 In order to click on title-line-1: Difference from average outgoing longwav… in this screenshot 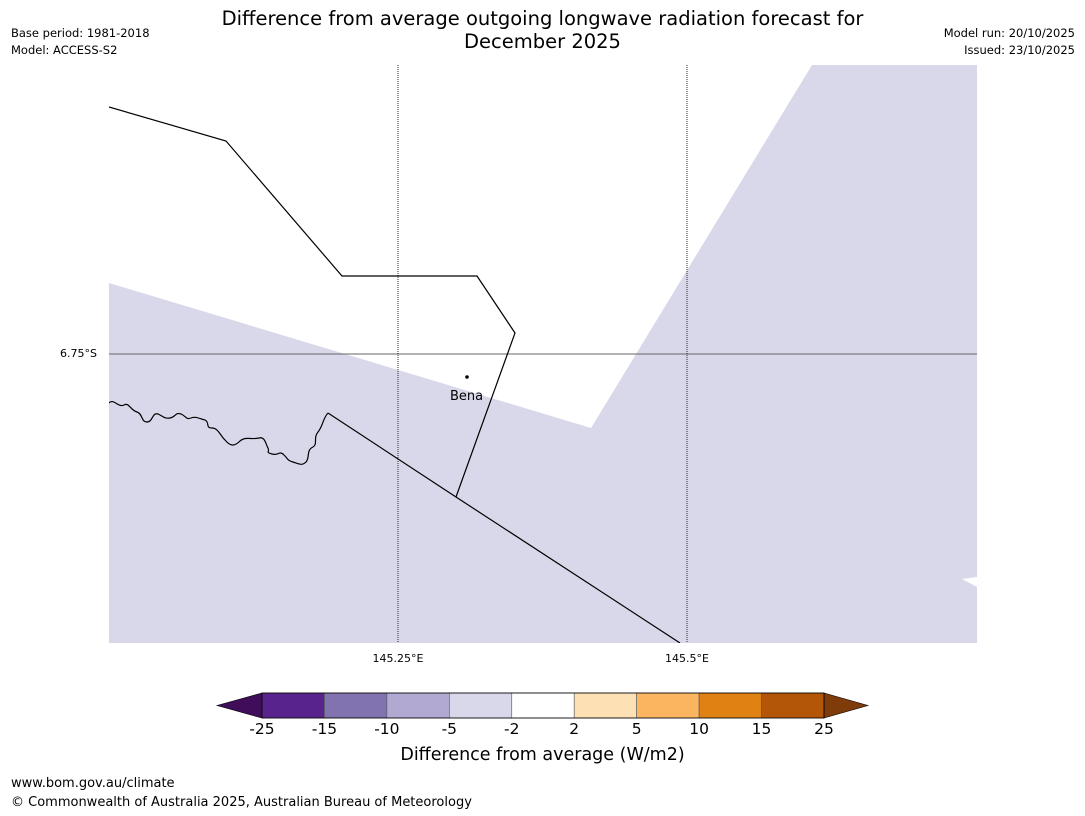, I will do `click(542, 18)`.